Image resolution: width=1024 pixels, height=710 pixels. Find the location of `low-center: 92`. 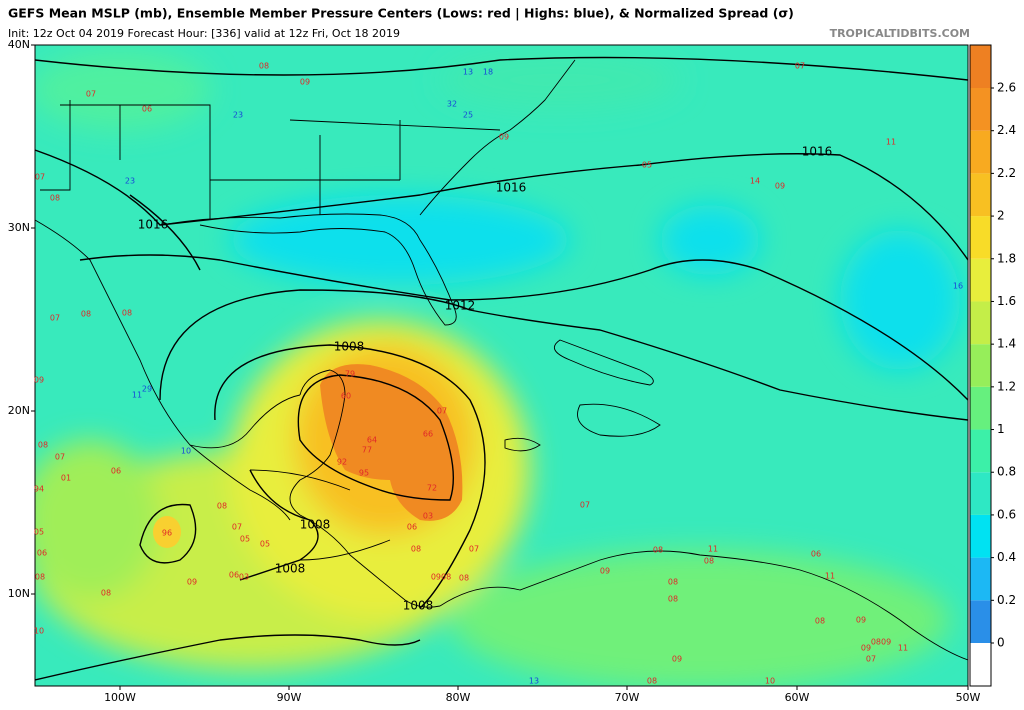

low-center: 92 is located at coordinates (342, 462).